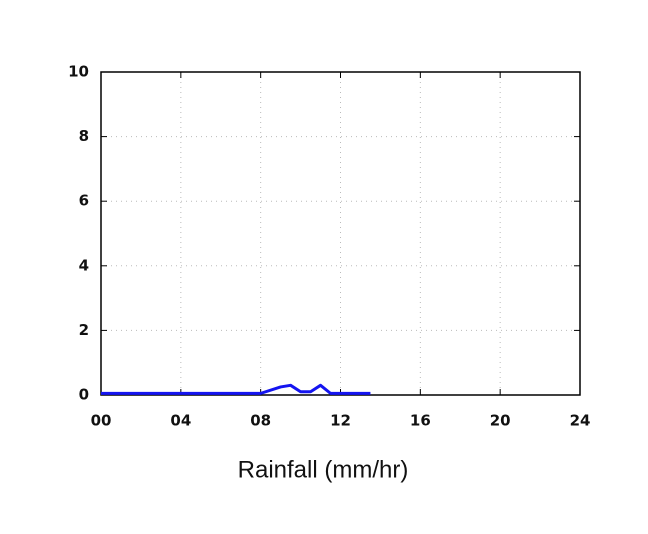 Image resolution: width=648 pixels, height=534 pixels. I want to click on x-axis-label: Rainfall (mm/hr), so click(323, 469).